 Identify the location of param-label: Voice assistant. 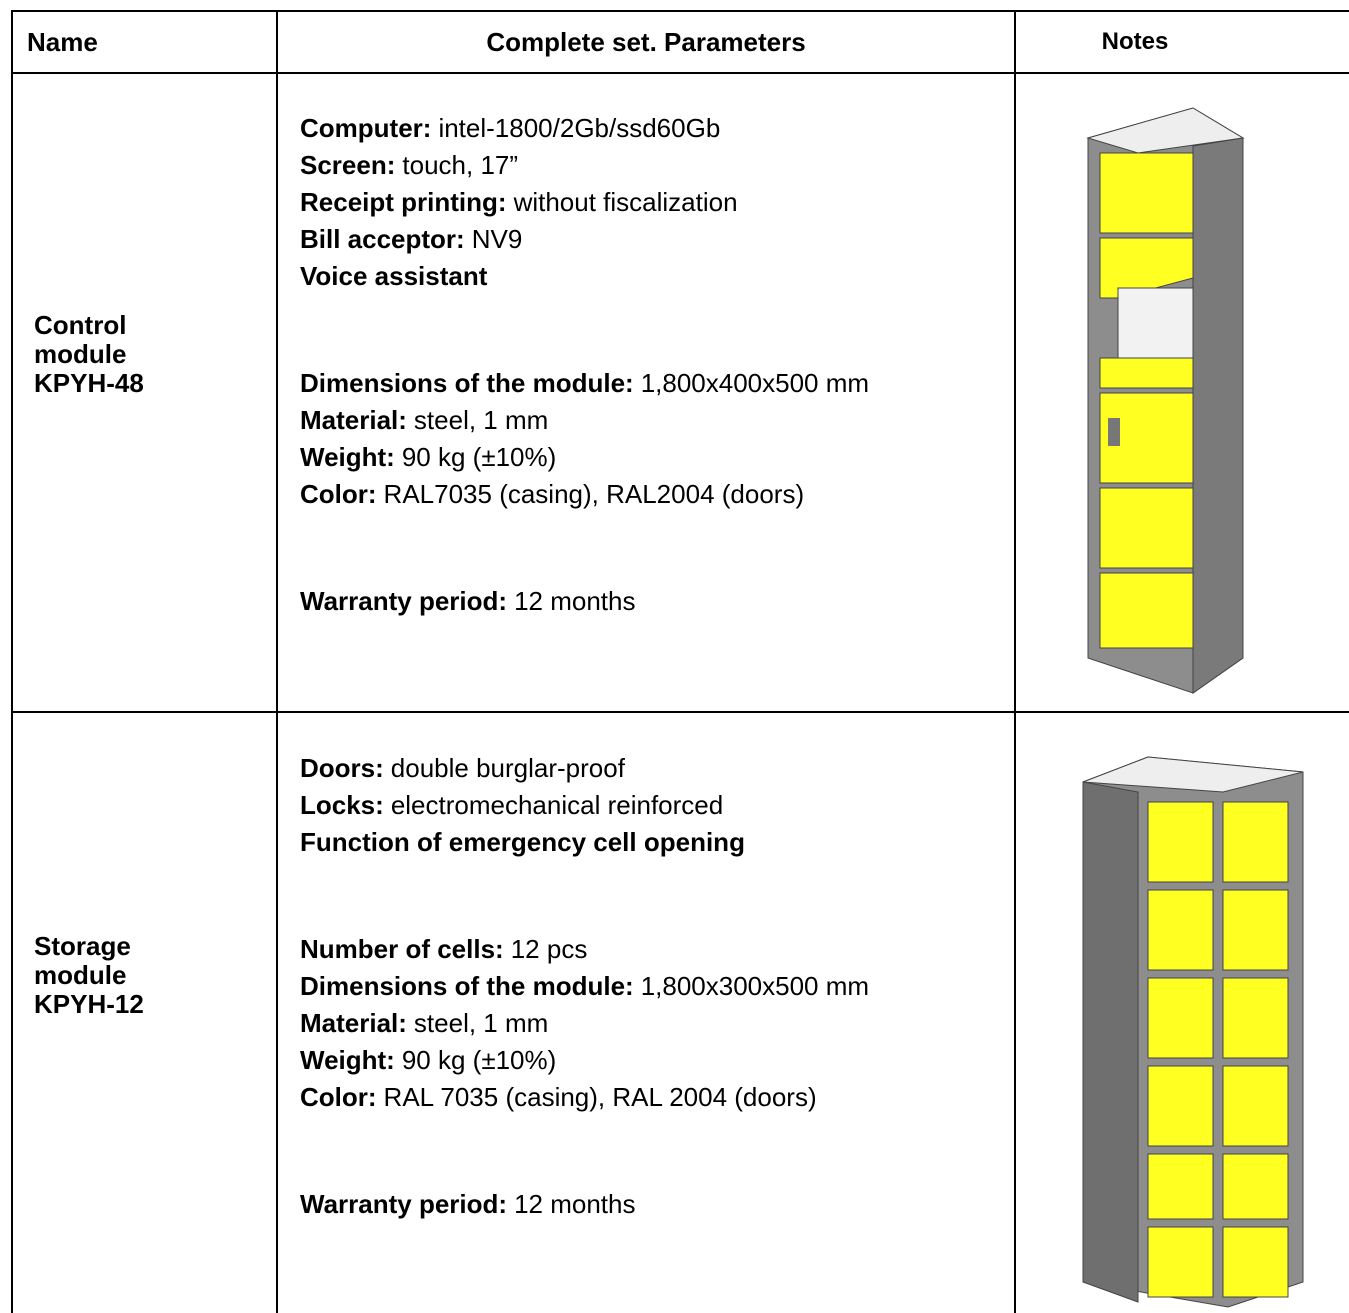
(394, 276).